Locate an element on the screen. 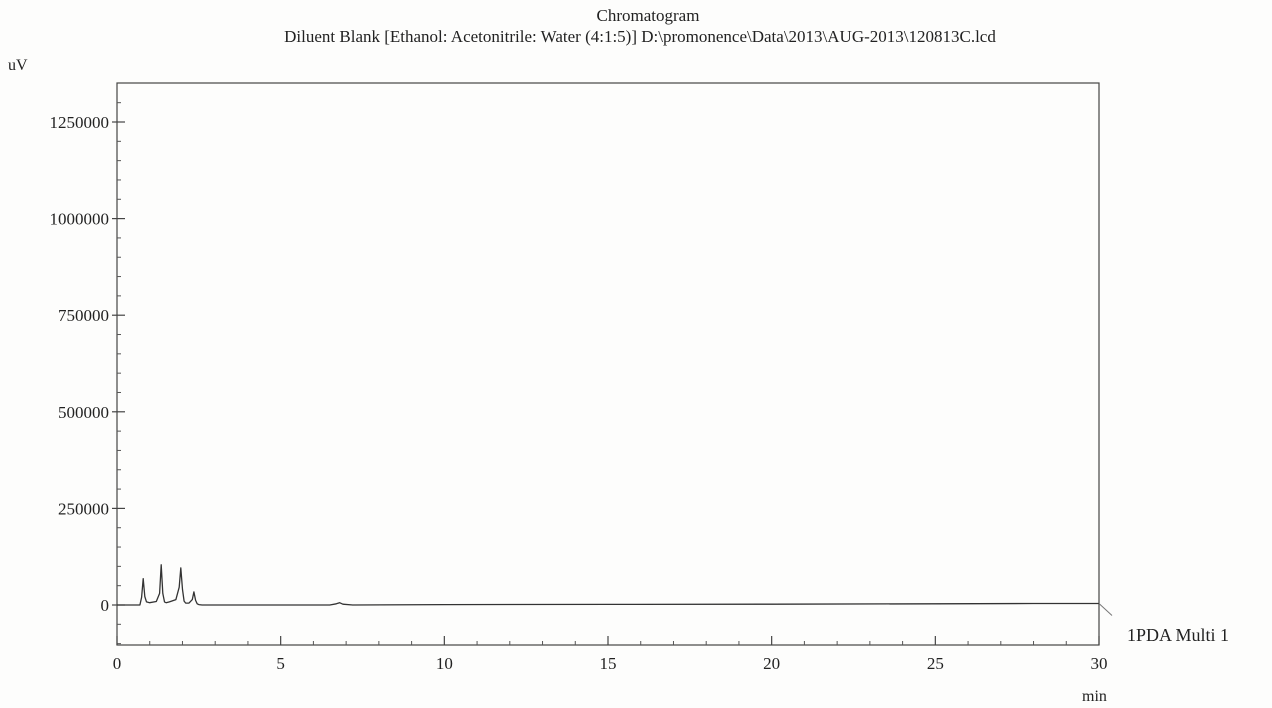 This screenshot has width=1272, height=708. y-axis: uV 0 250000 500000 750000 1000000 1250000 is located at coordinates (66, 336).